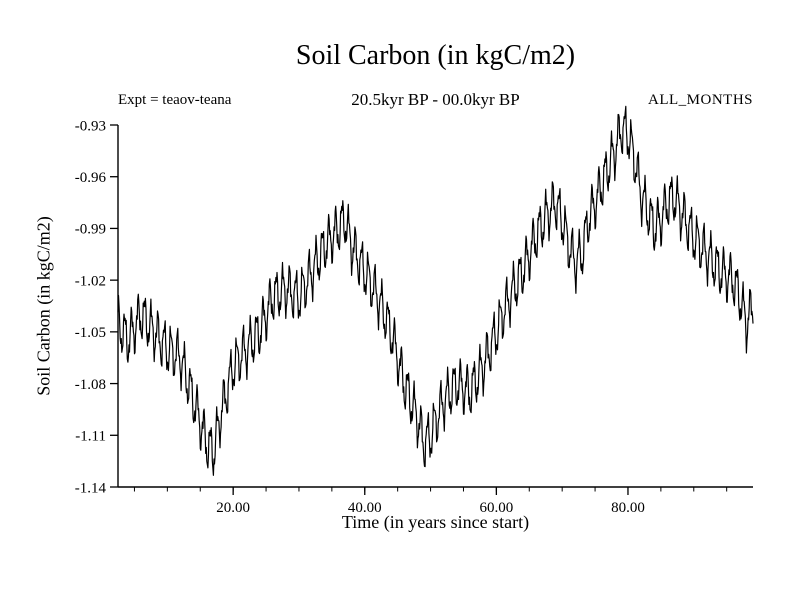 This screenshot has height=600, width=800. What do you see at coordinates (90, 230) in the screenshot?
I see `y-tick-label: -0.99` at bounding box center [90, 230].